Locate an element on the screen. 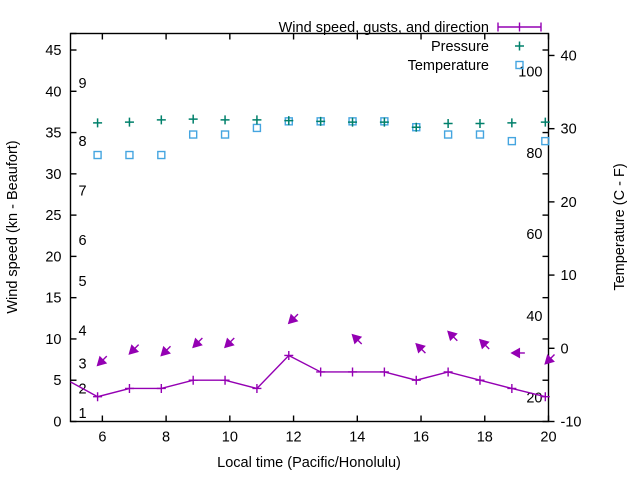 The width and height of the screenshot is (640, 480). beaufort-label: 3 is located at coordinates (83, 365).